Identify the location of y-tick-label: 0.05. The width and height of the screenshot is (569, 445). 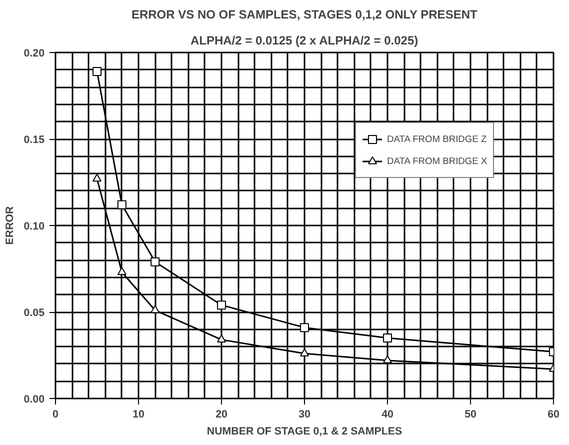
(34, 313).